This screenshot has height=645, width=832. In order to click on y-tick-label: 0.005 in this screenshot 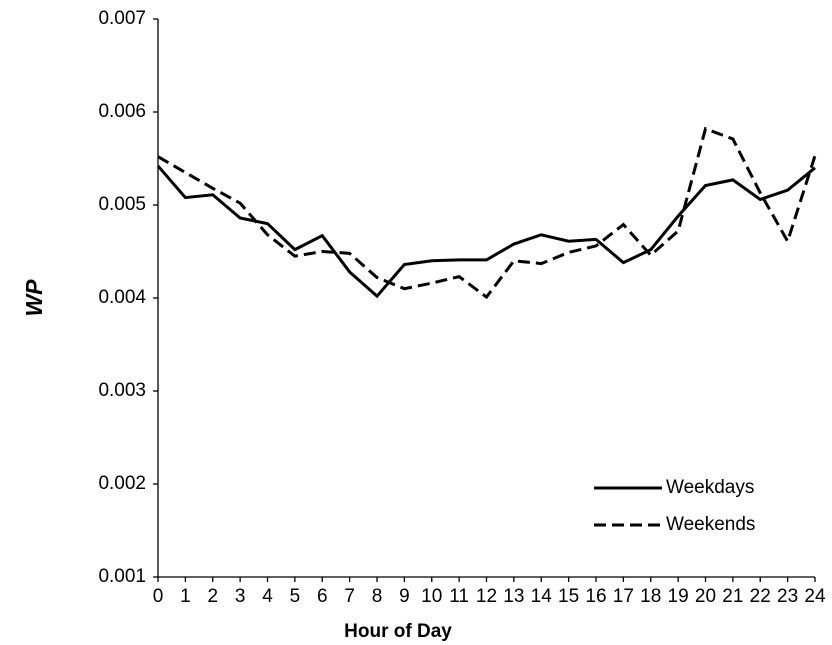, I will do `click(122, 204)`.